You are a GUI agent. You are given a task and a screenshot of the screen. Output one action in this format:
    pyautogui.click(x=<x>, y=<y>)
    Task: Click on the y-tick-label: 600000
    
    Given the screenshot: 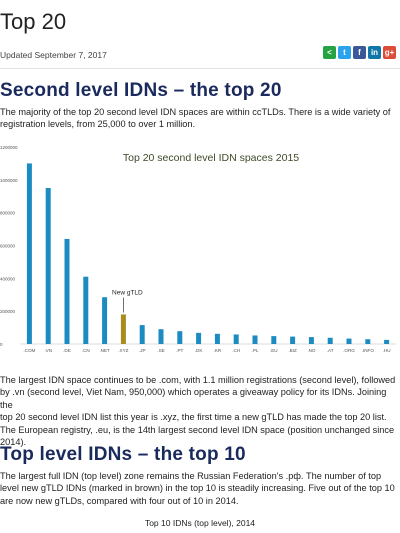 What is the action you would take?
    pyautogui.click(x=8, y=246)
    